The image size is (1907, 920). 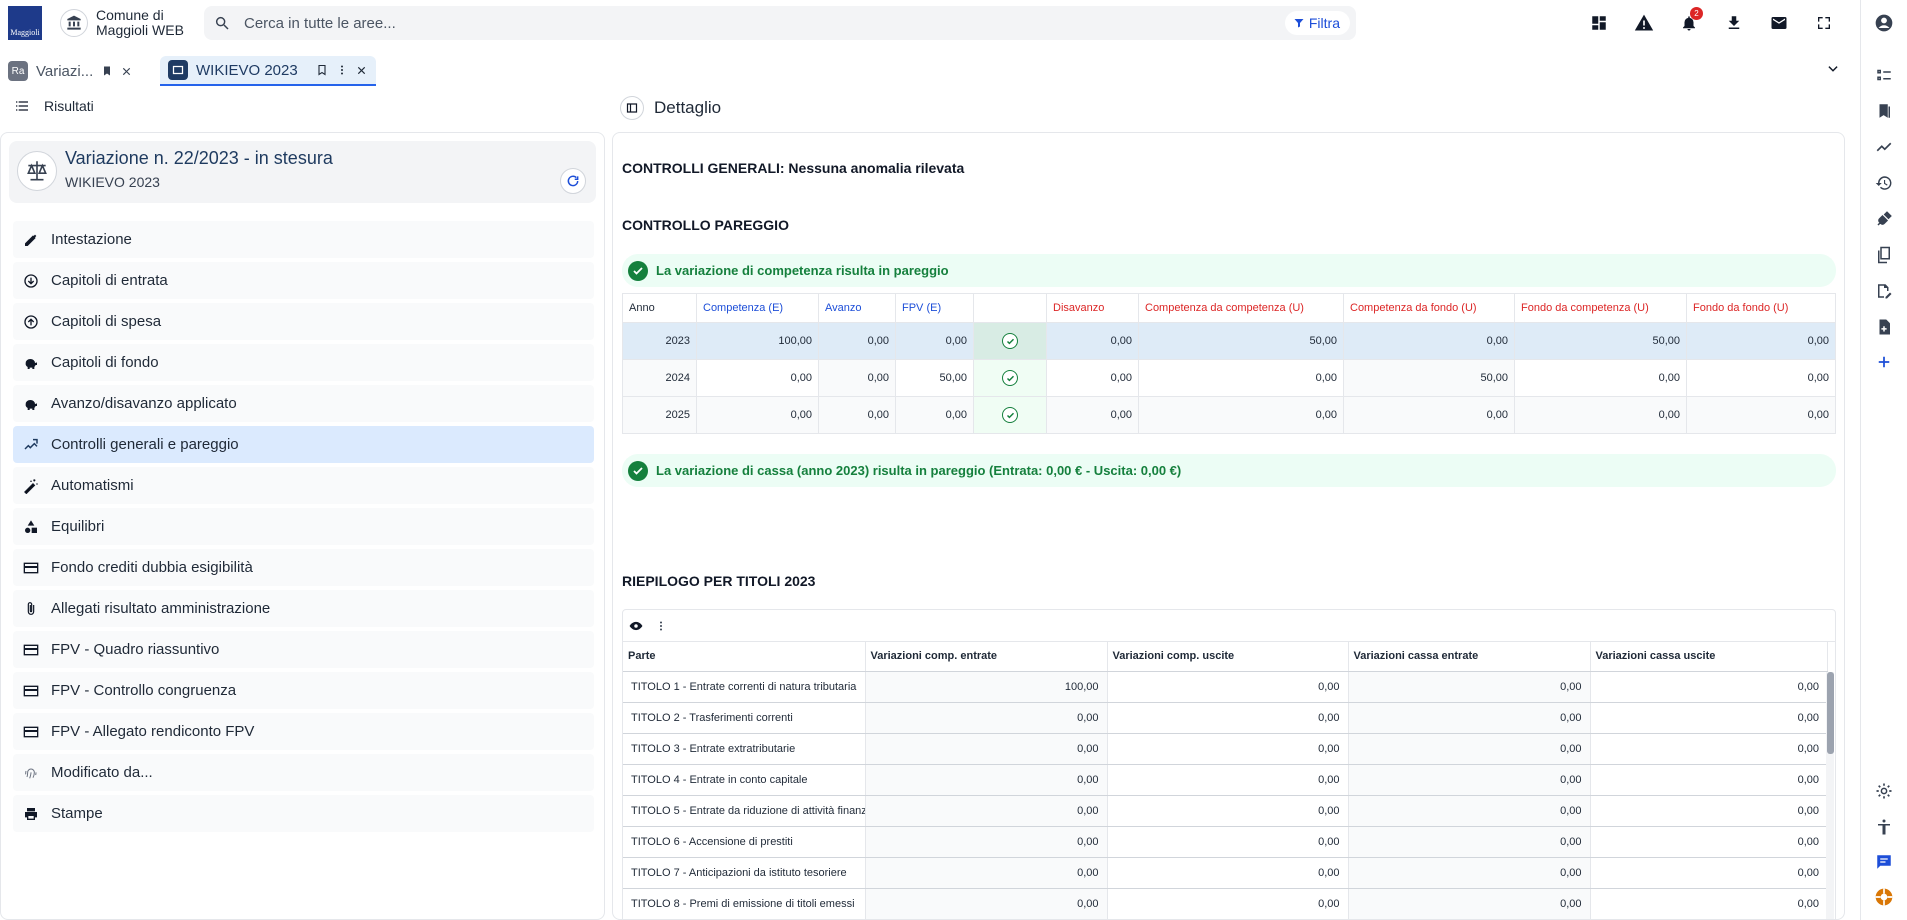 What do you see at coordinates (1884, 291) in the screenshot?
I see `signature-icon` at bounding box center [1884, 291].